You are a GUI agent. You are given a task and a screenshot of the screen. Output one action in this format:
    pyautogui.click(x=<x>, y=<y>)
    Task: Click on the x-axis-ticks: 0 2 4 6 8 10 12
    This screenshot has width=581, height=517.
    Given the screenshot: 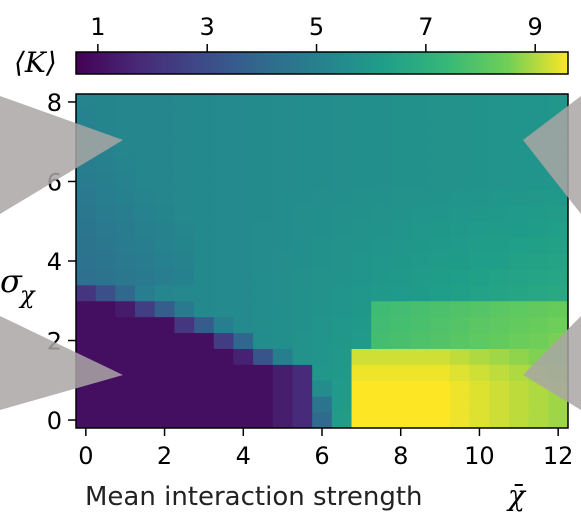 What is the action you would take?
    pyautogui.click(x=325, y=449)
    